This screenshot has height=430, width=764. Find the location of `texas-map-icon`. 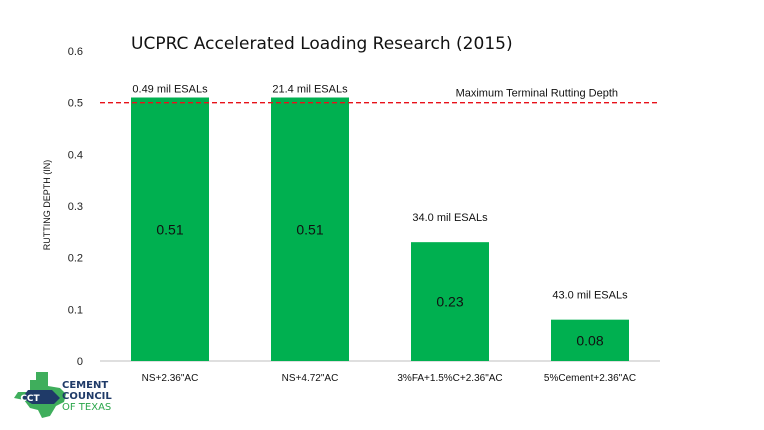

texas-map-icon is located at coordinates (40, 395).